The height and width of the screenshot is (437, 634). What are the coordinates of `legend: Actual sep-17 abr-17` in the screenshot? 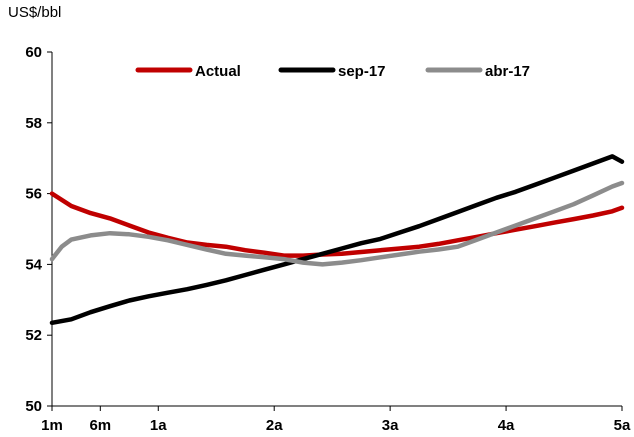 It's located at (332, 71).